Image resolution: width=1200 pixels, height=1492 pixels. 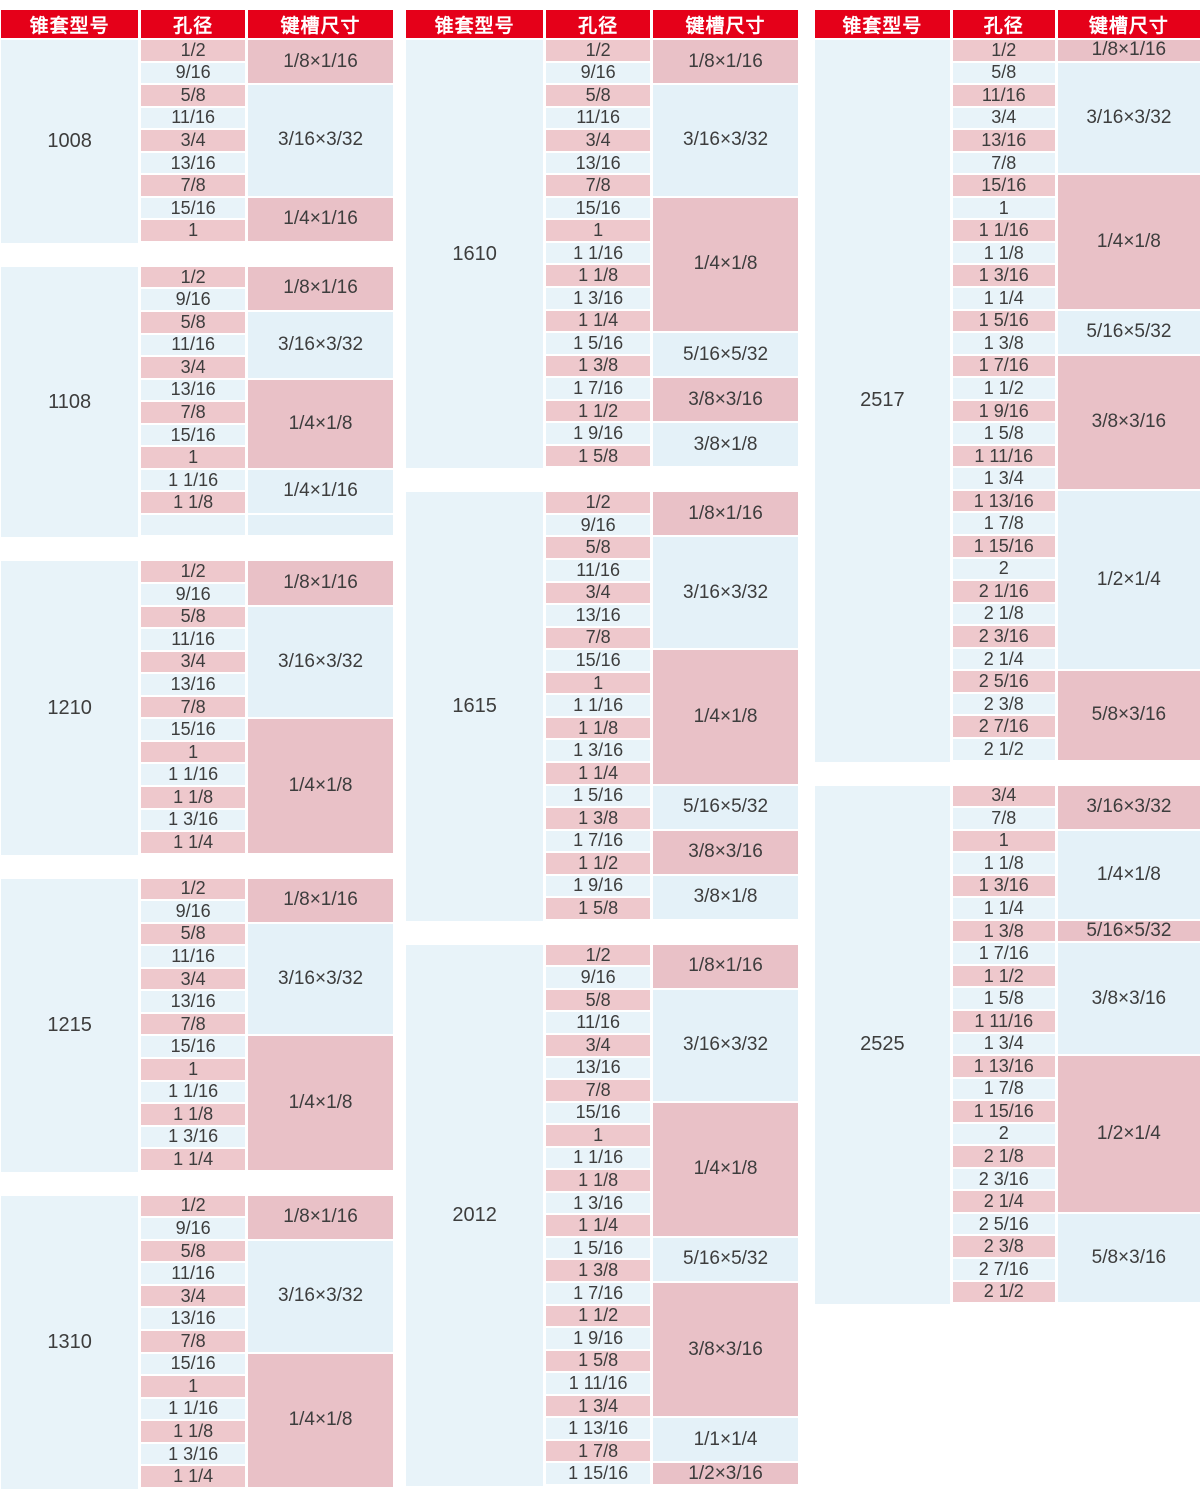 What do you see at coordinates (1003, 457) in the screenshot?
I see `bore-cell: 1 11/16` at bounding box center [1003, 457].